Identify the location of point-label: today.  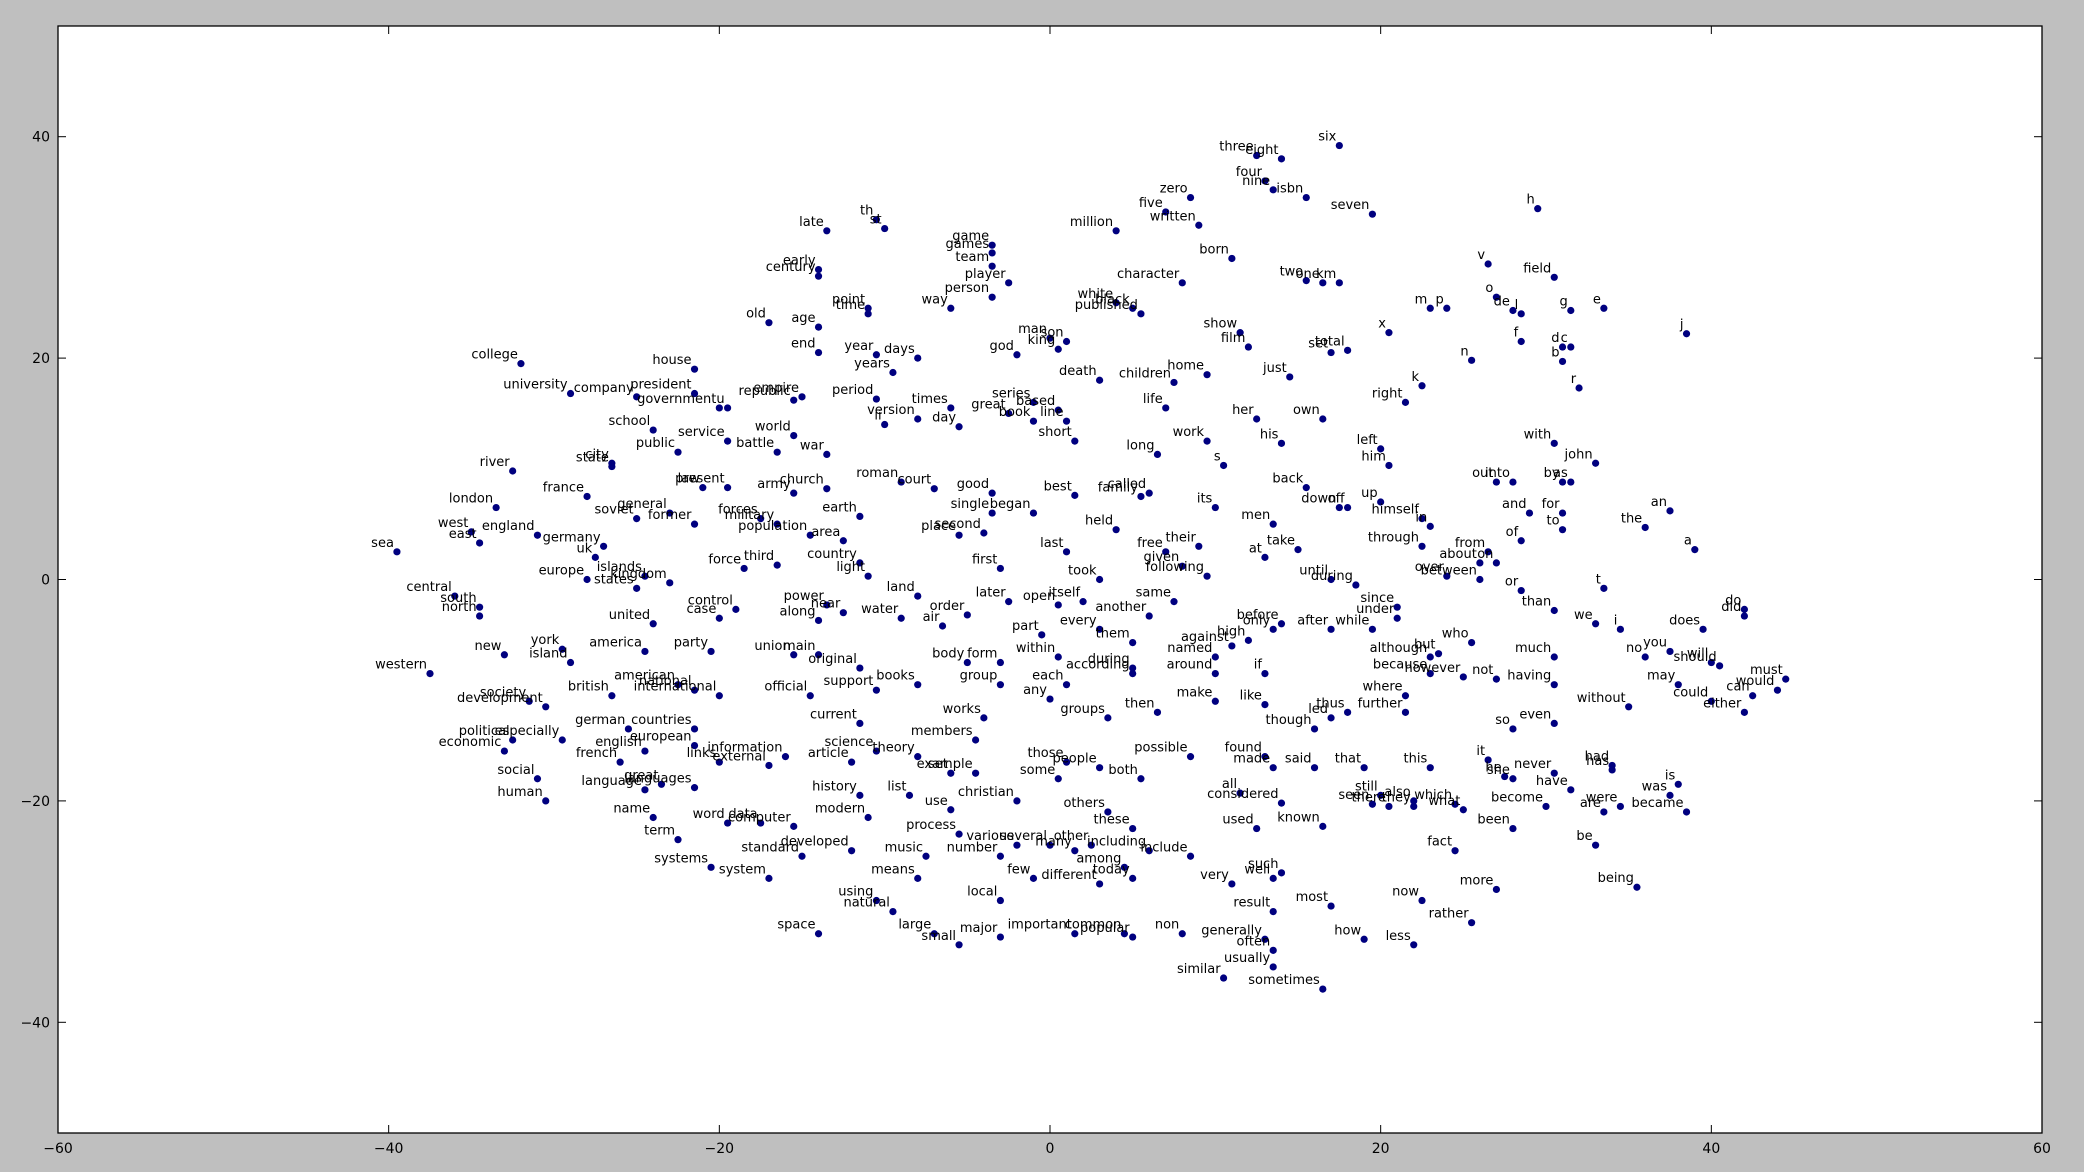
(1111, 869).